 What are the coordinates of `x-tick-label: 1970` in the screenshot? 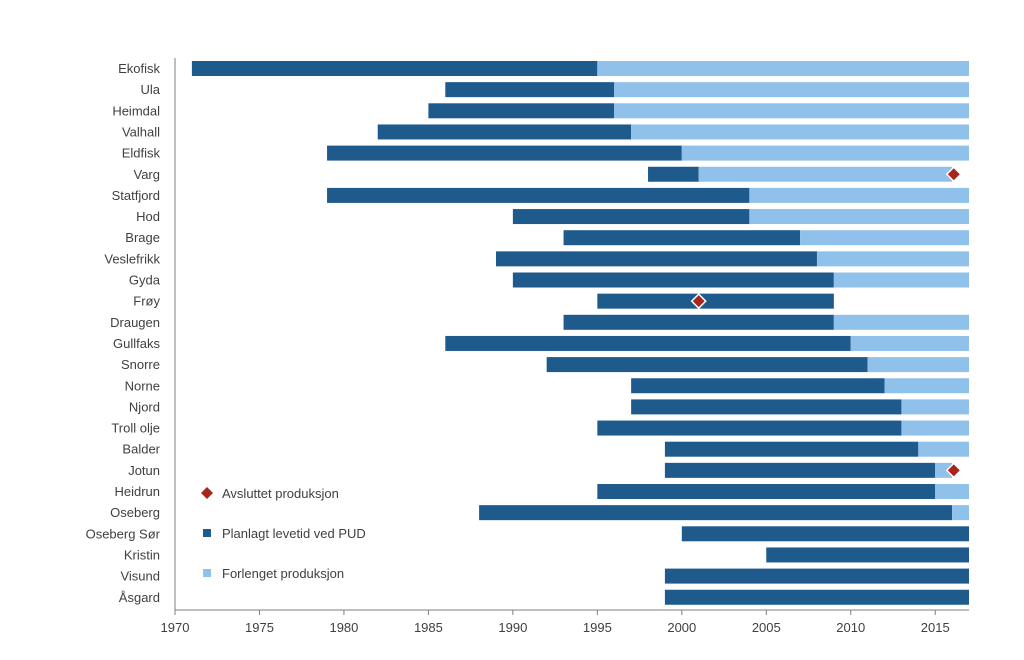 It's located at (175, 627).